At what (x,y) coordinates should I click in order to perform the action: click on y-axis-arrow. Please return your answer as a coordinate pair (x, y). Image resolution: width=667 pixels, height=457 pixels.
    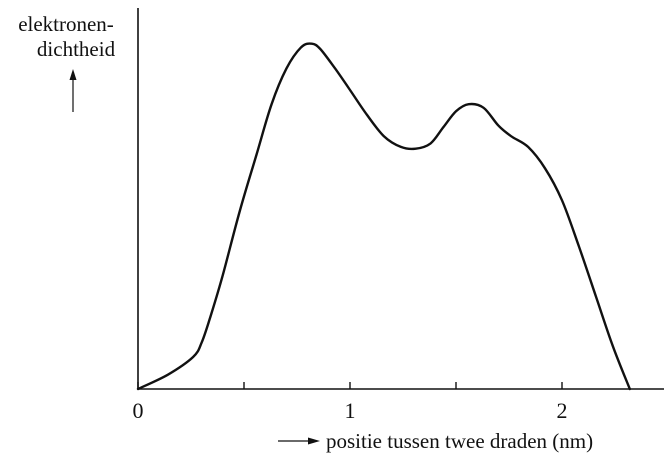
    Looking at the image, I should click on (73, 90).